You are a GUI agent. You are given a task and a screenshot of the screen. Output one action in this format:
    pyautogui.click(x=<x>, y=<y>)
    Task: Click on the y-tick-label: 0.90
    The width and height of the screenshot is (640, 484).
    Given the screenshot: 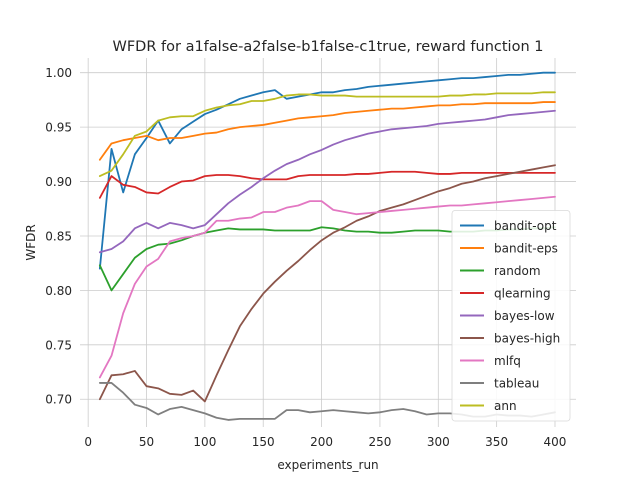 What is the action you would take?
    pyautogui.click(x=58, y=182)
    